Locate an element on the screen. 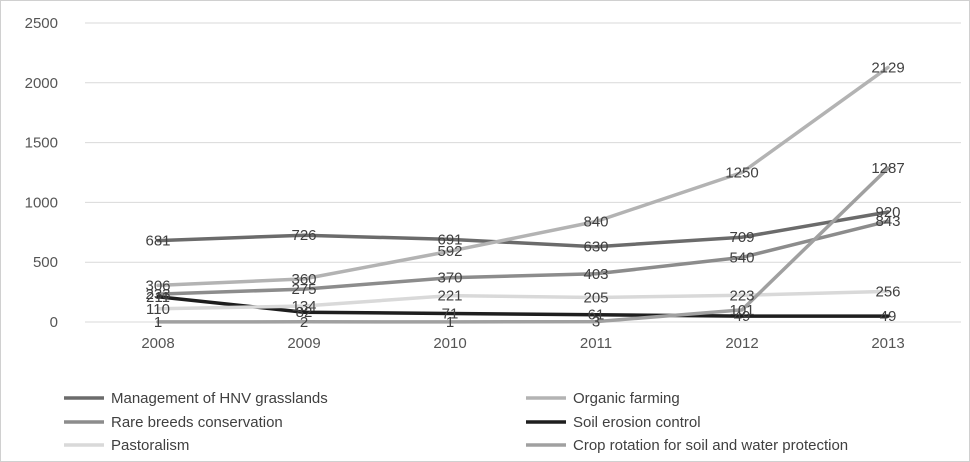 The width and height of the screenshot is (970, 462). data-label: 110 is located at coordinates (158, 309).